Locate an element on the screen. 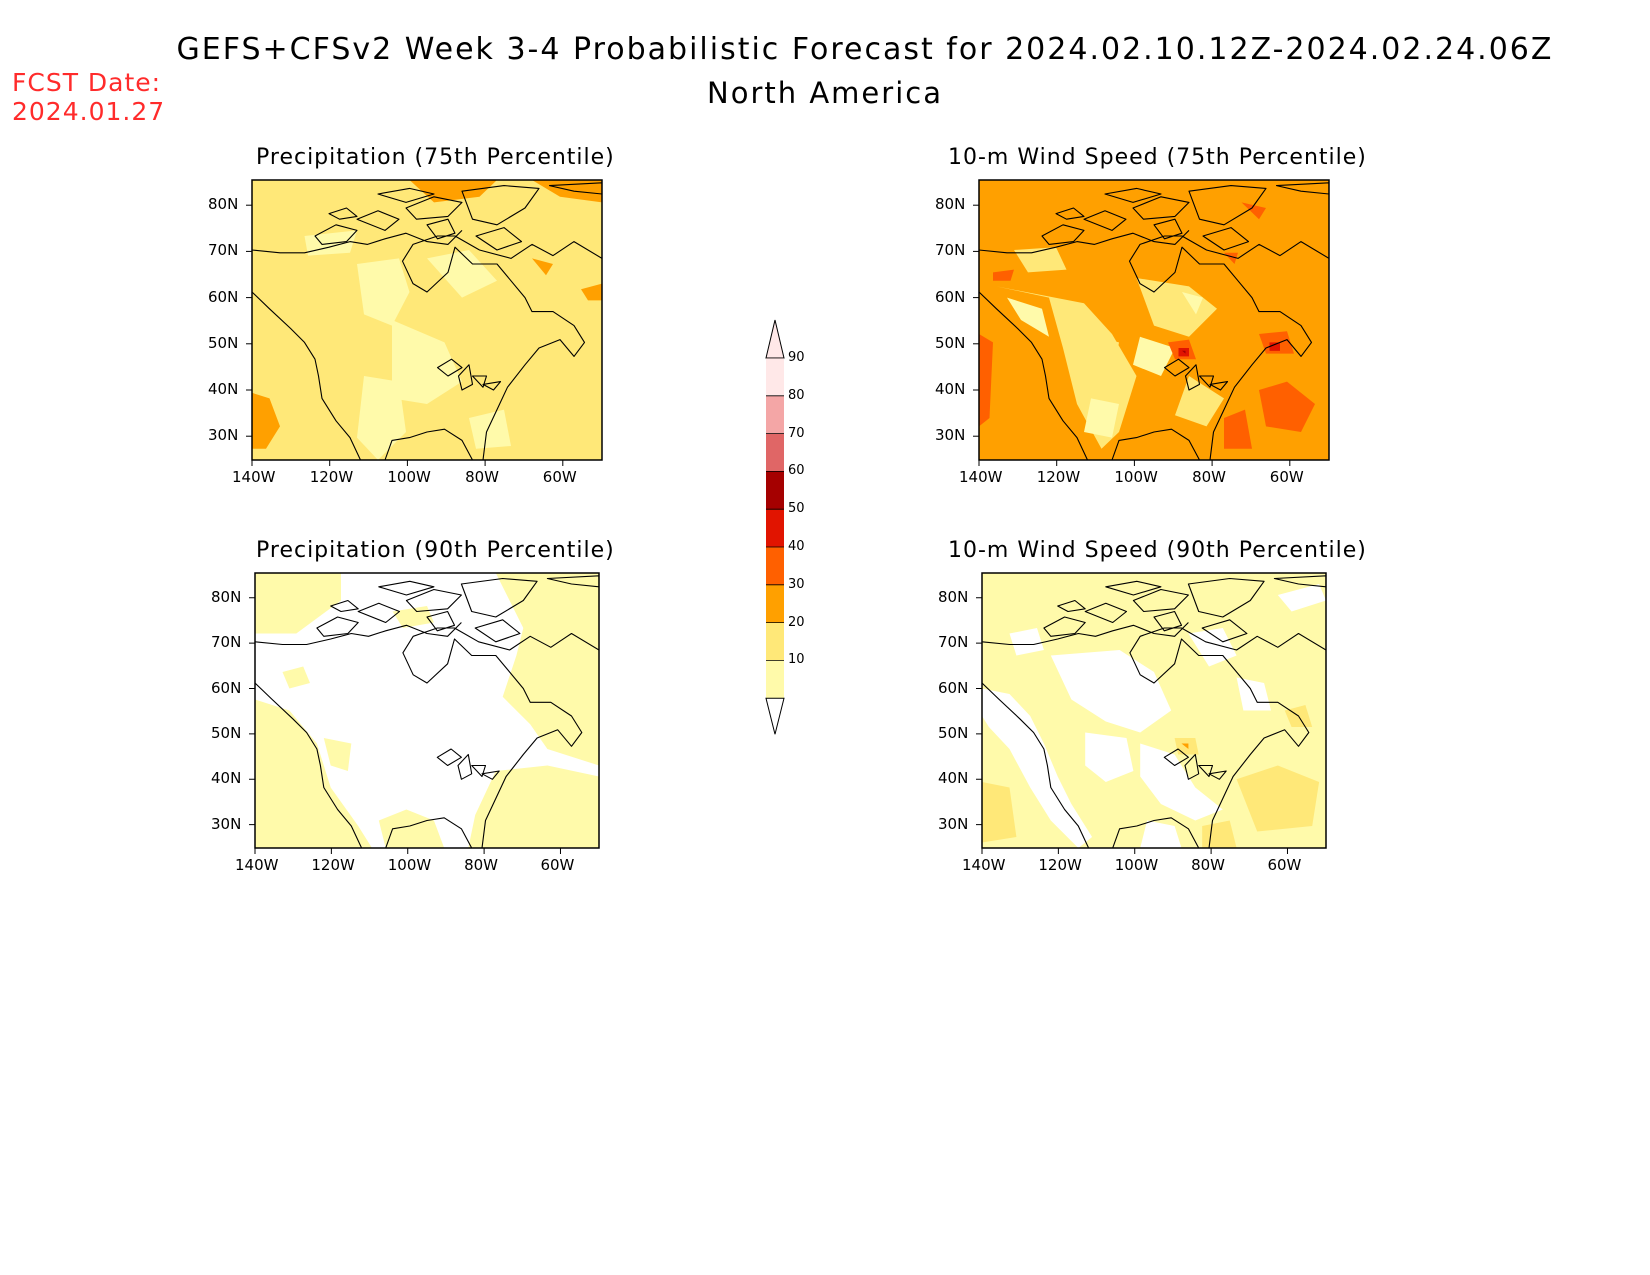 The image size is (1650, 1275). colorbar-label: 70 is located at coordinates (796, 433).